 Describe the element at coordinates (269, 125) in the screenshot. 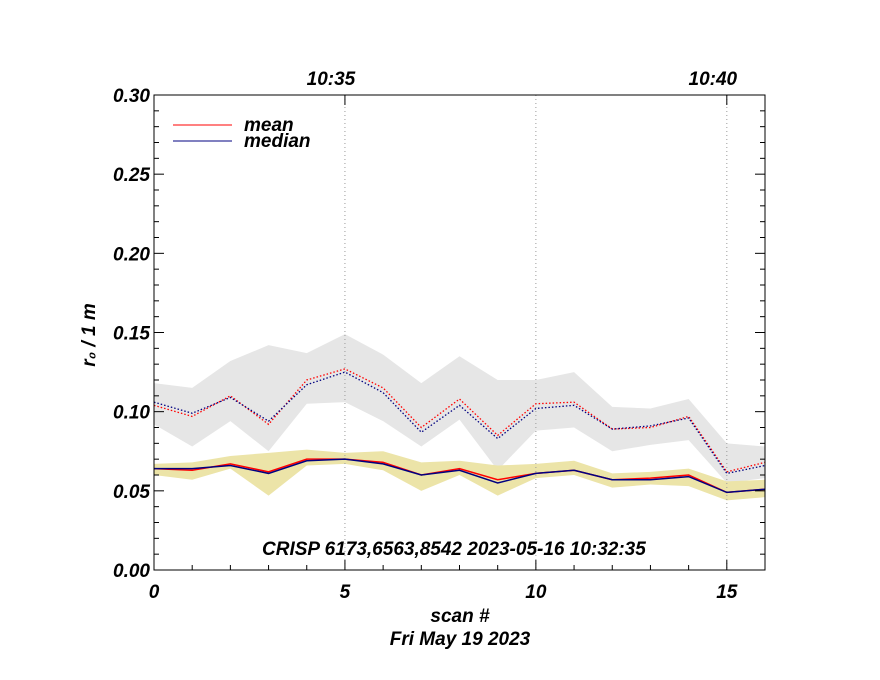

I see `legend-label-mean: mean` at that location.